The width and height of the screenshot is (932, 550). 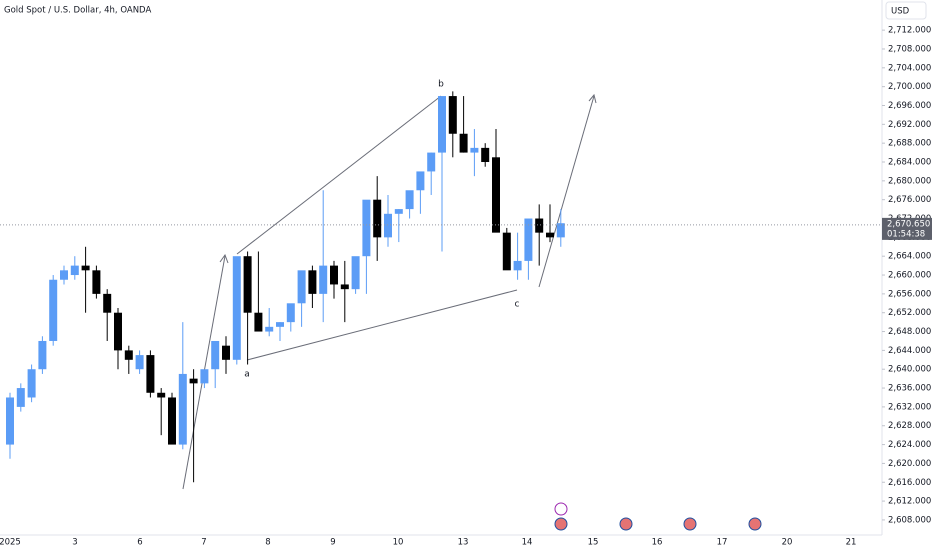 I want to click on last-price-label: 2,670.650, so click(x=908, y=224).